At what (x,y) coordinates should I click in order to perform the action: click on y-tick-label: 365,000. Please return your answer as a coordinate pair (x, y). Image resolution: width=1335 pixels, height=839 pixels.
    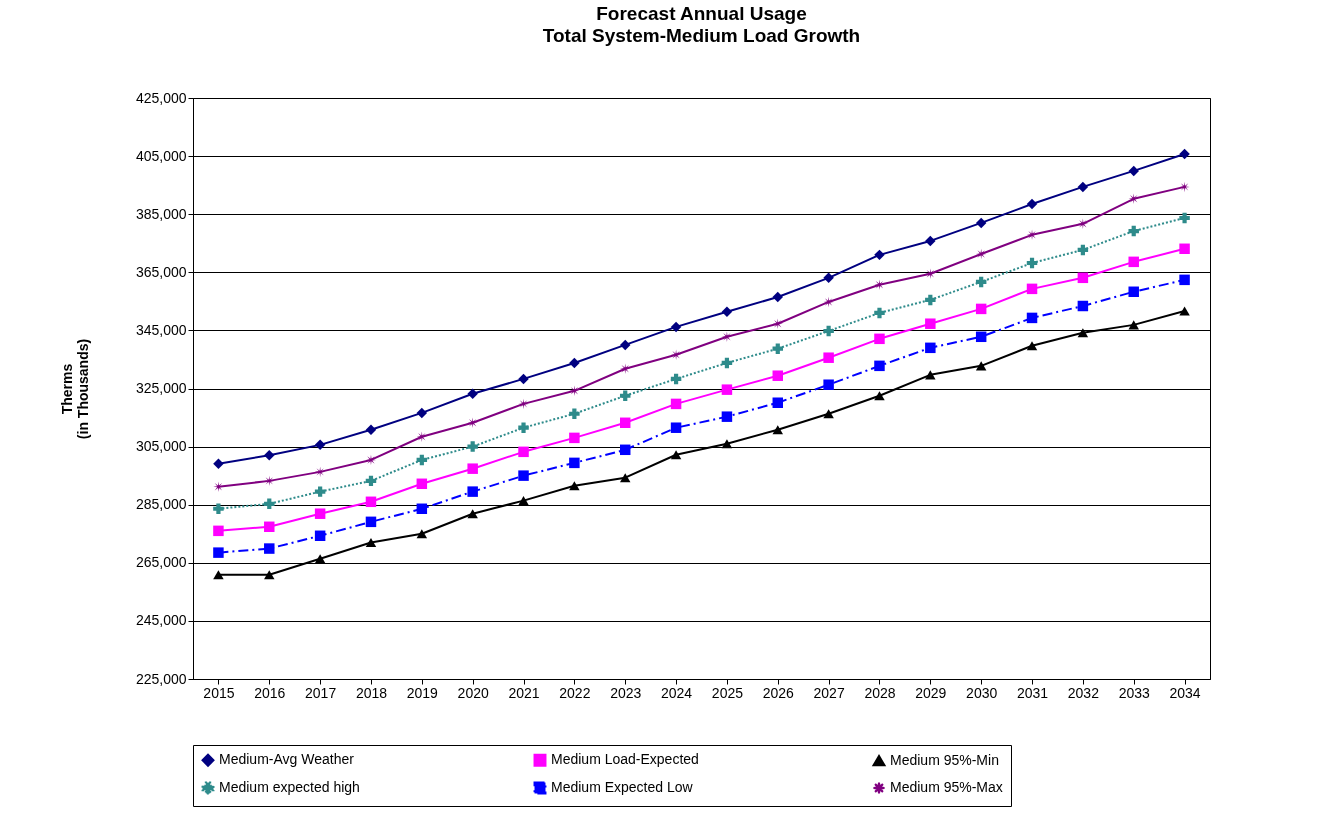
    Looking at the image, I should click on (161, 271).